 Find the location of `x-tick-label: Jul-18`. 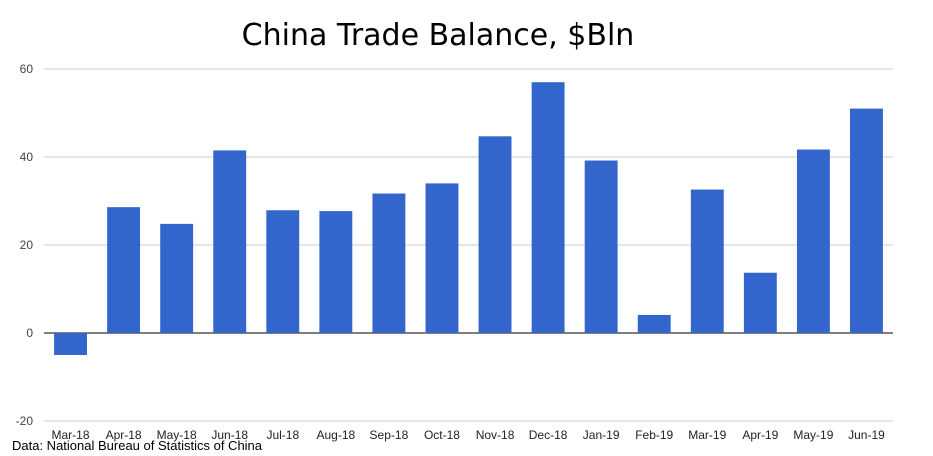

x-tick-label: Jul-18 is located at coordinates (282, 435).